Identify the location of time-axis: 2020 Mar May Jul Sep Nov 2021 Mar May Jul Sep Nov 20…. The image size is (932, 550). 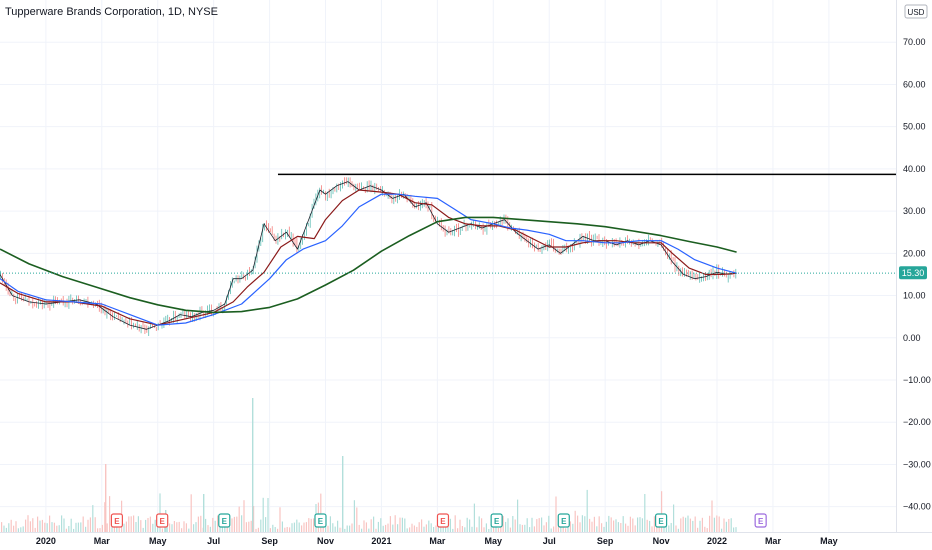
(437, 541).